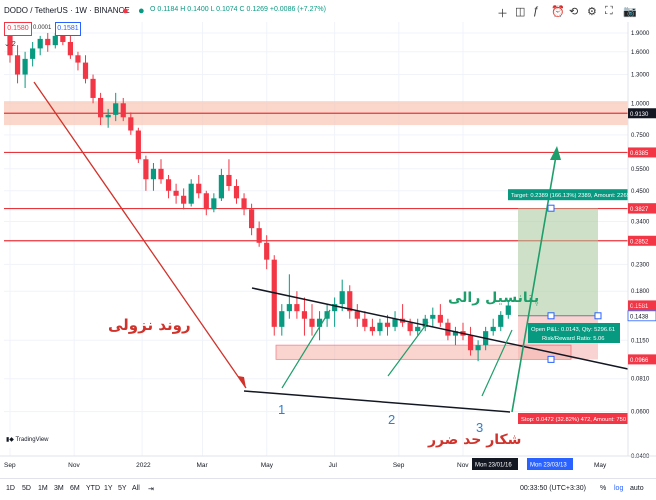 The image size is (656, 500). Describe the element at coordinates (151, 489) in the screenshot. I see `date-range-icon: ⇥` at that location.